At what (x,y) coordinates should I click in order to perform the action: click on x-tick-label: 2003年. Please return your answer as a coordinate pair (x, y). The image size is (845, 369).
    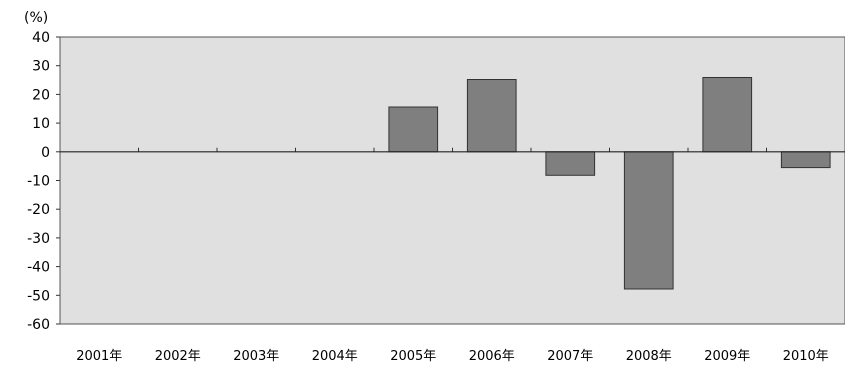
    Looking at the image, I should click on (256, 356).